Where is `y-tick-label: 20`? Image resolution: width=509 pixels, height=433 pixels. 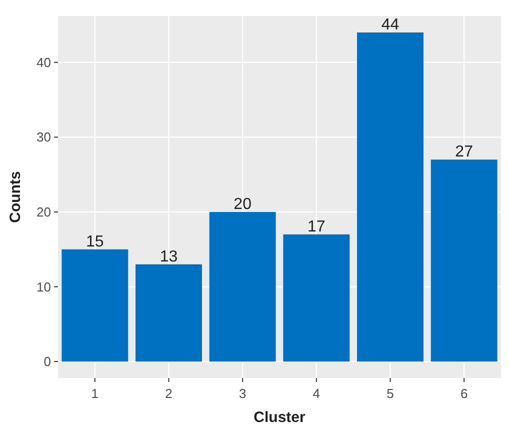 y-tick-label: 20 is located at coordinates (43, 212).